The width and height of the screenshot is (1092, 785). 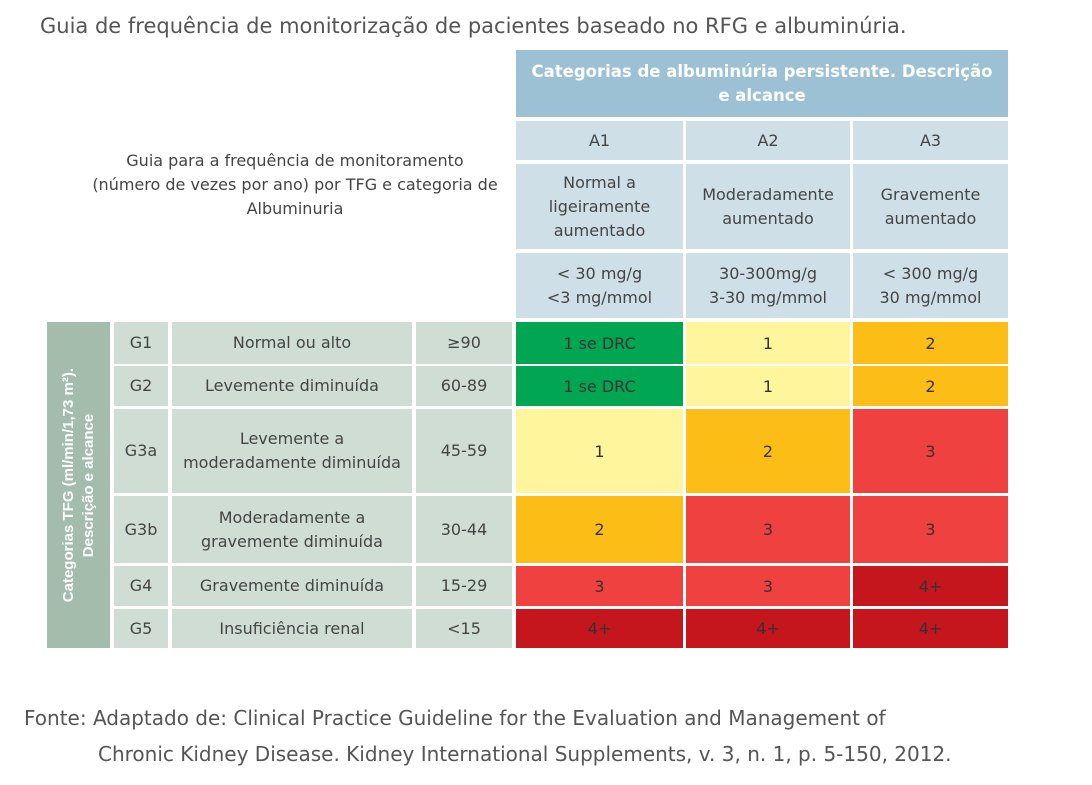 What do you see at coordinates (292, 628) in the screenshot?
I see `gfr-desc: Insuficiência renal` at bounding box center [292, 628].